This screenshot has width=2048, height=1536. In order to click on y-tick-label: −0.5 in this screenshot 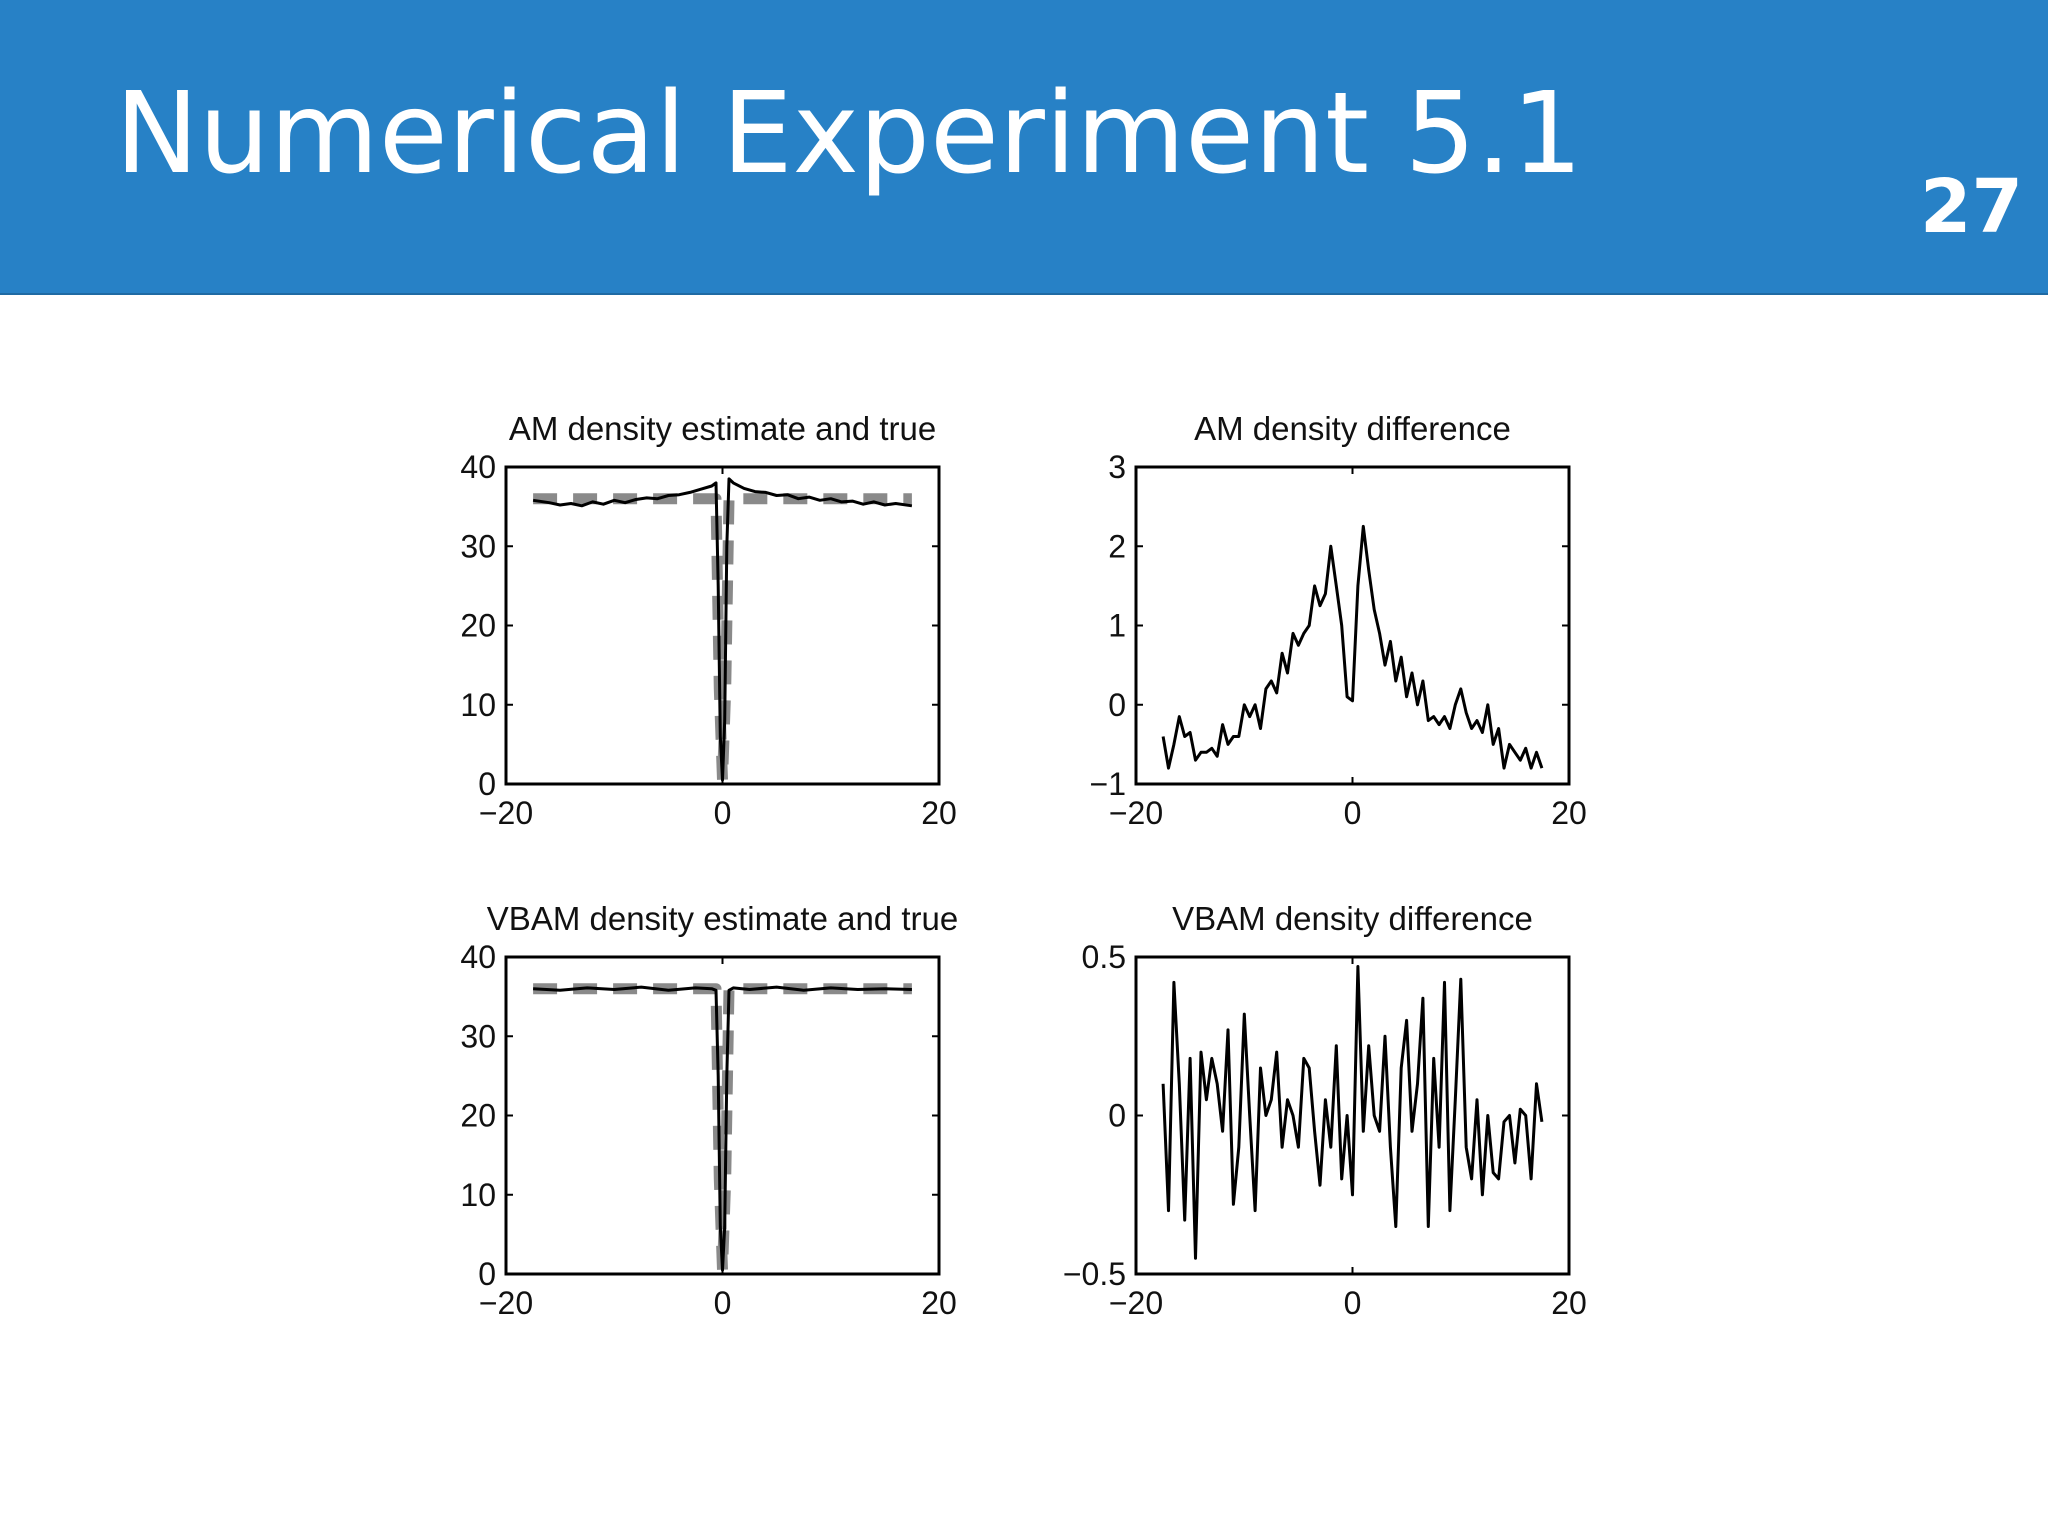, I will do `click(1094, 1274)`.